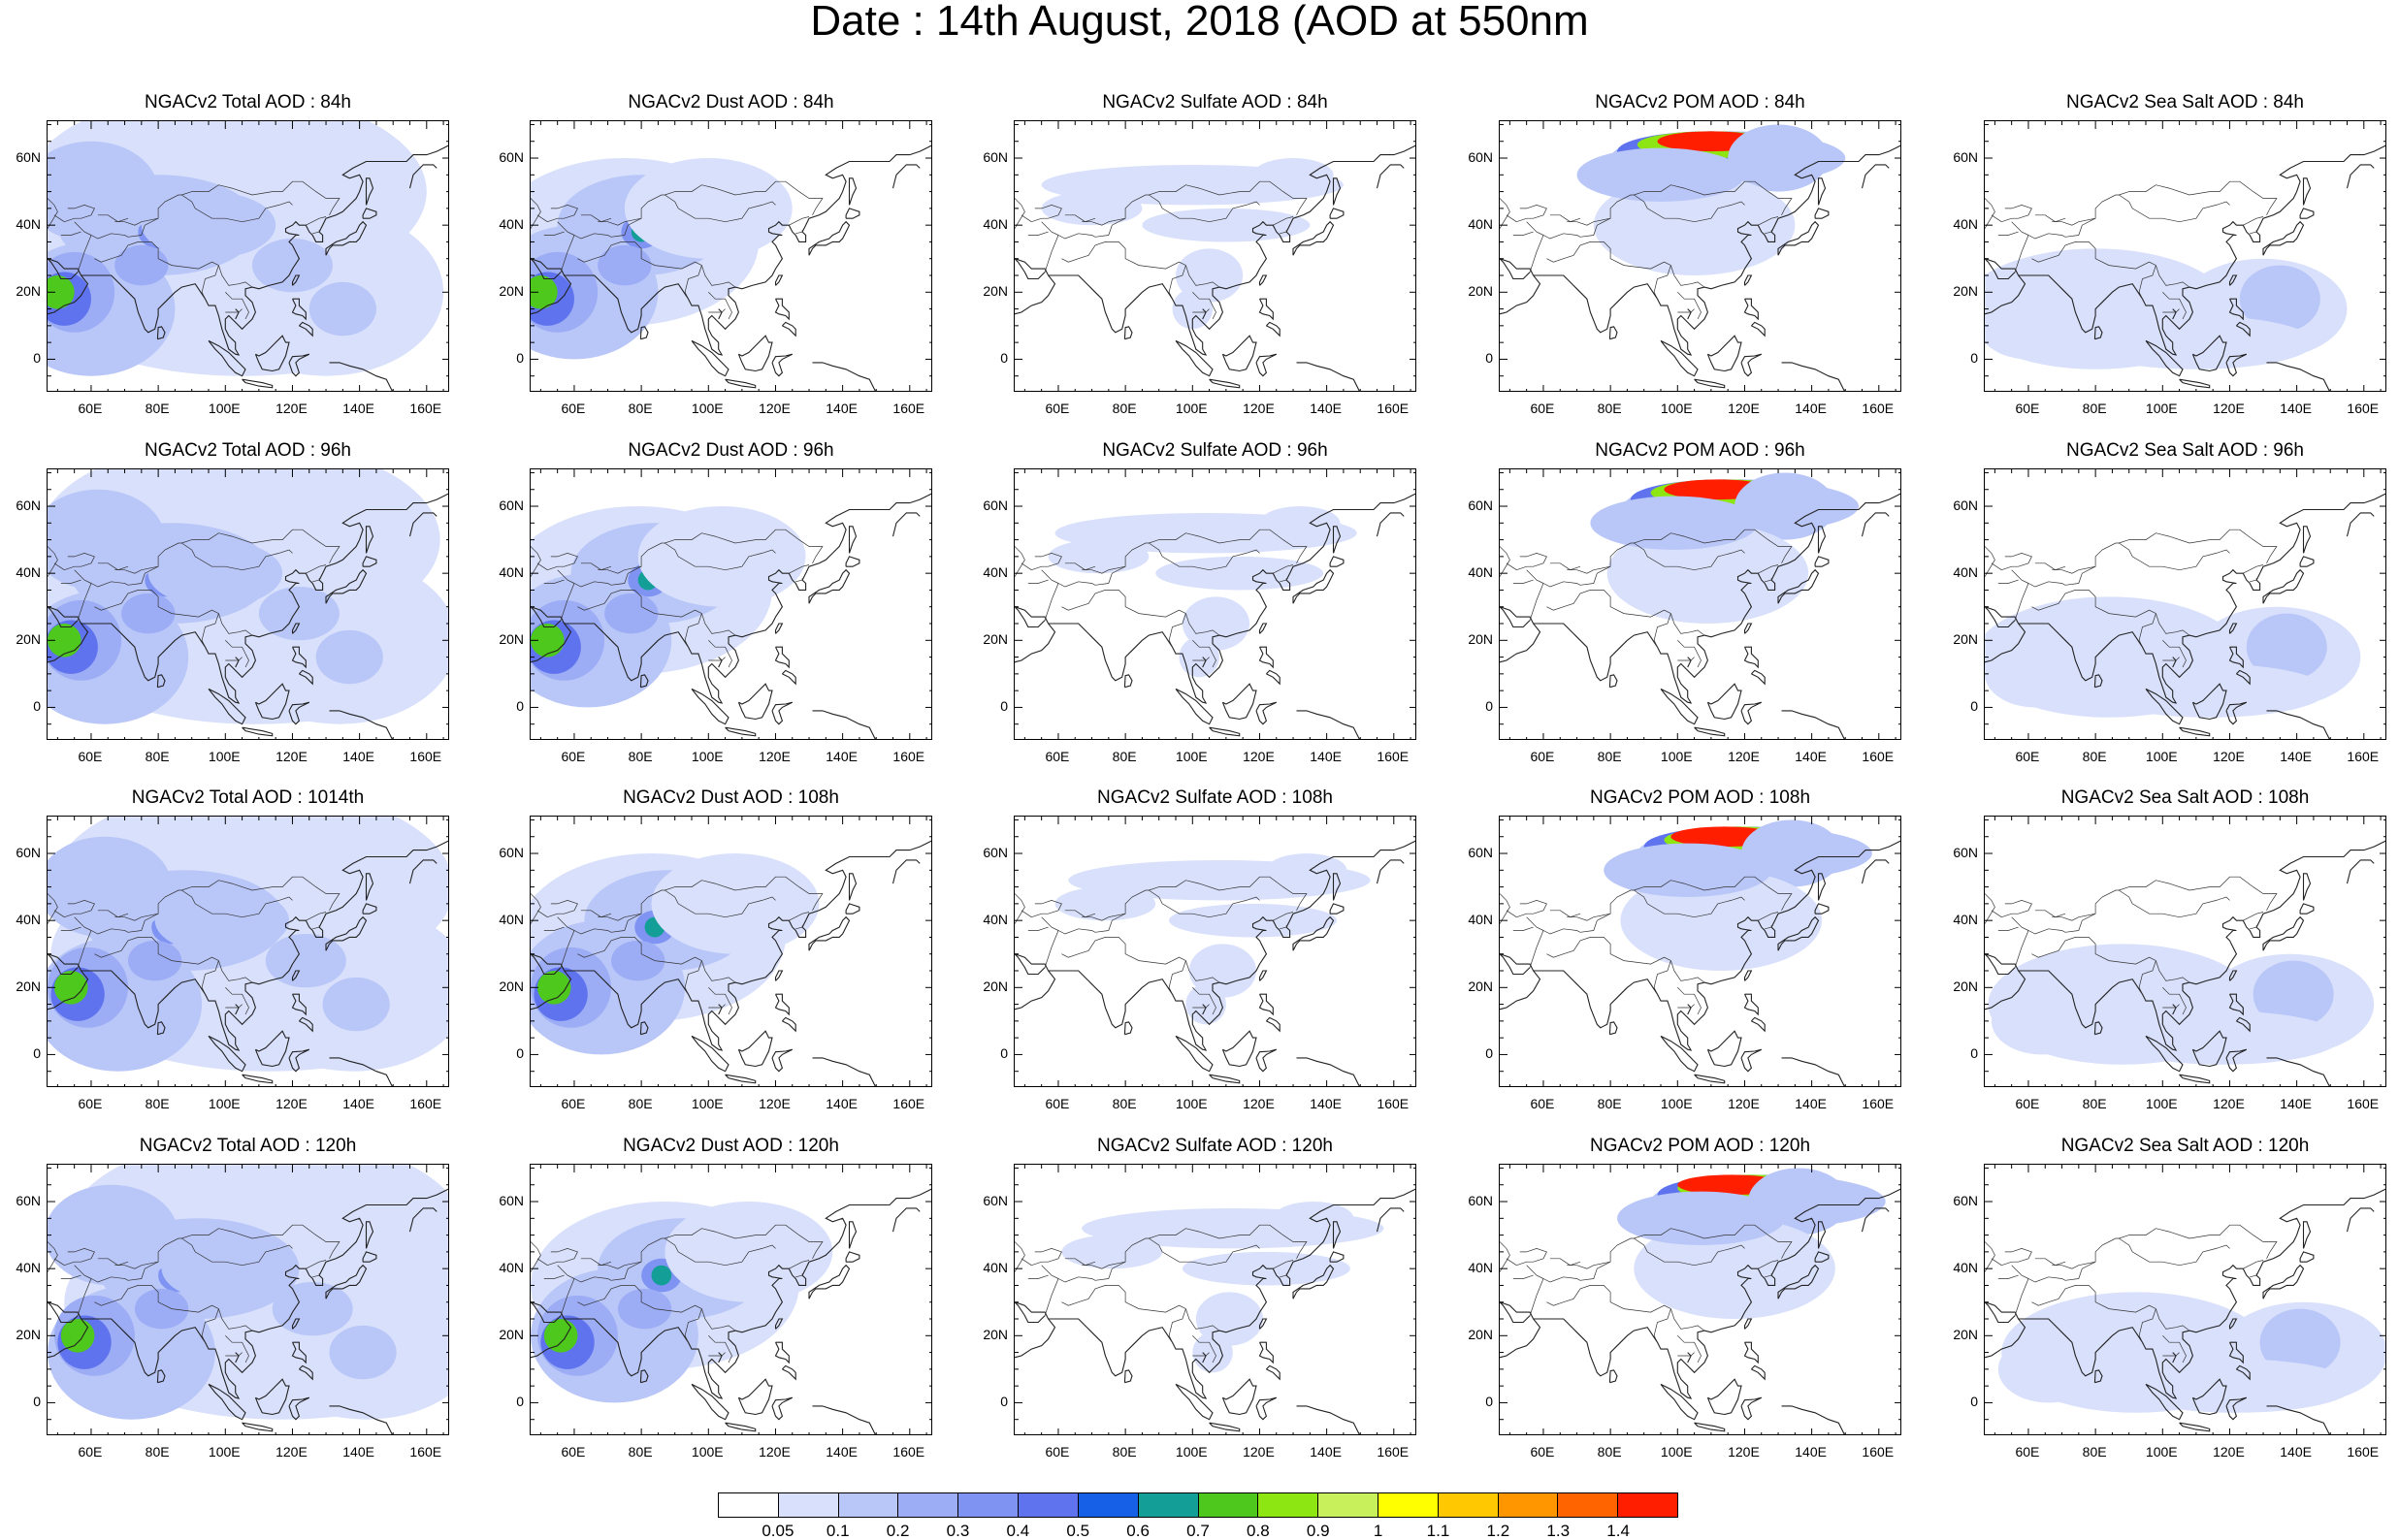  I want to click on longitude-label: 100E, so click(1192, 1452).